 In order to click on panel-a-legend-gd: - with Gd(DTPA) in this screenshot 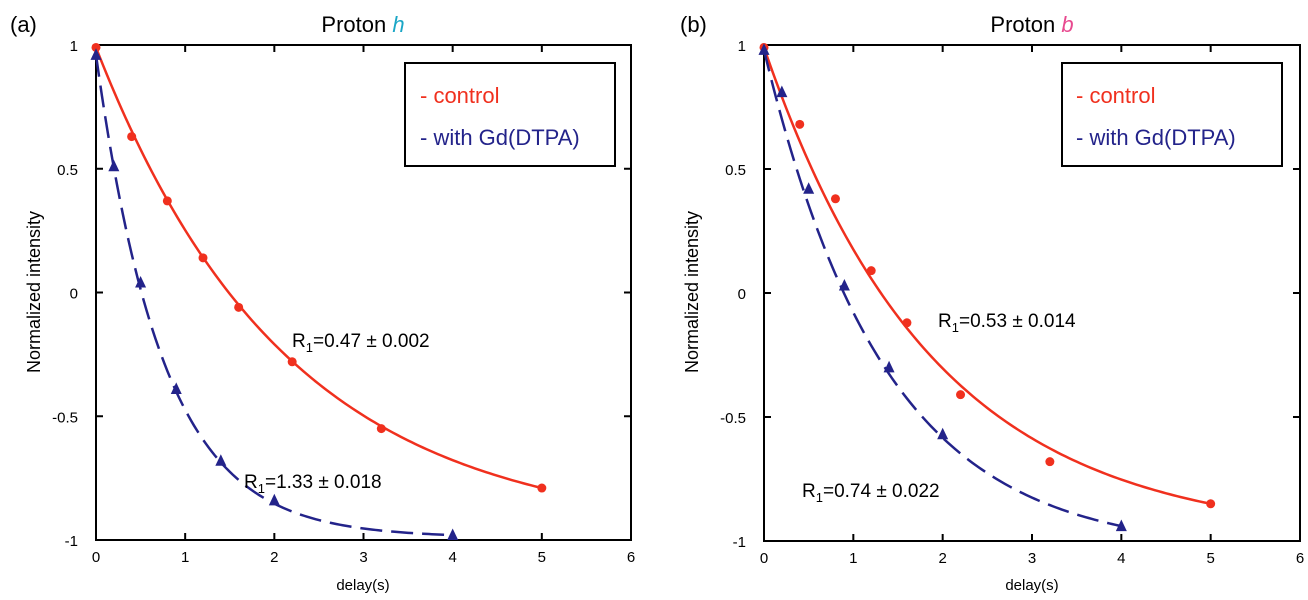, I will do `click(500, 137)`.